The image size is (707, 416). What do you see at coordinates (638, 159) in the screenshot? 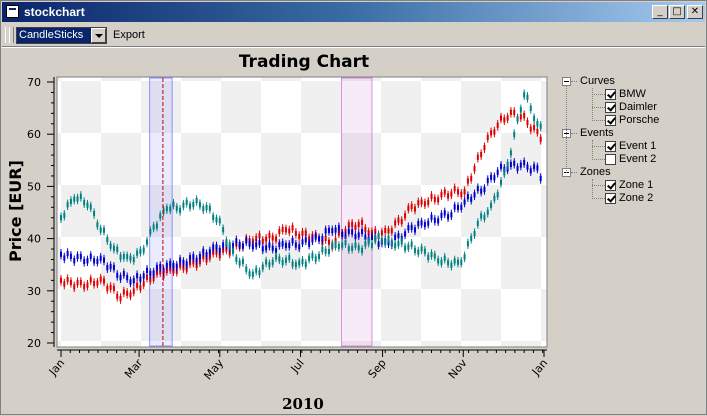
I see `legend-item-label: Event 2` at bounding box center [638, 159].